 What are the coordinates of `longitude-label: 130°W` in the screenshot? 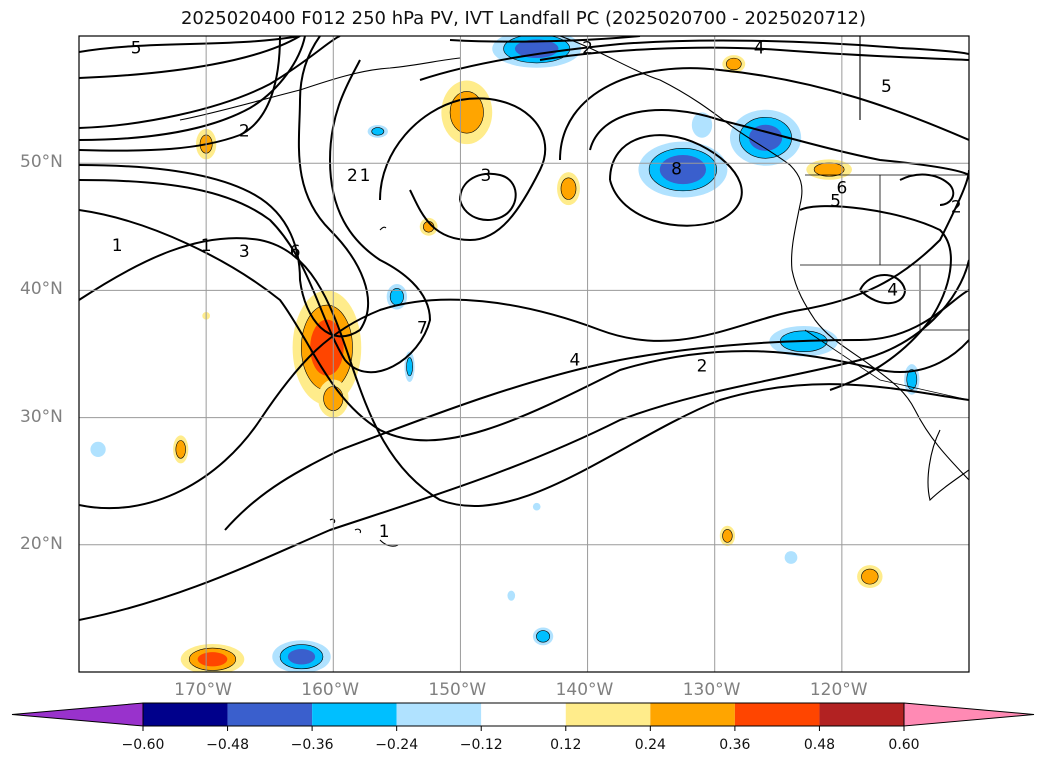 It's located at (711, 690).